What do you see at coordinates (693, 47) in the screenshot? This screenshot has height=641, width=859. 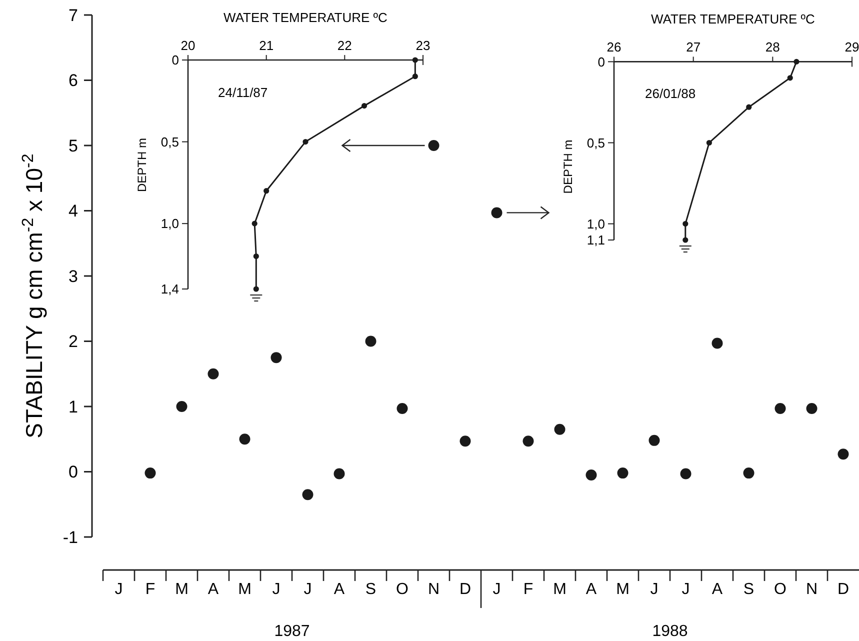 I see `x-tick-label: 27` at bounding box center [693, 47].